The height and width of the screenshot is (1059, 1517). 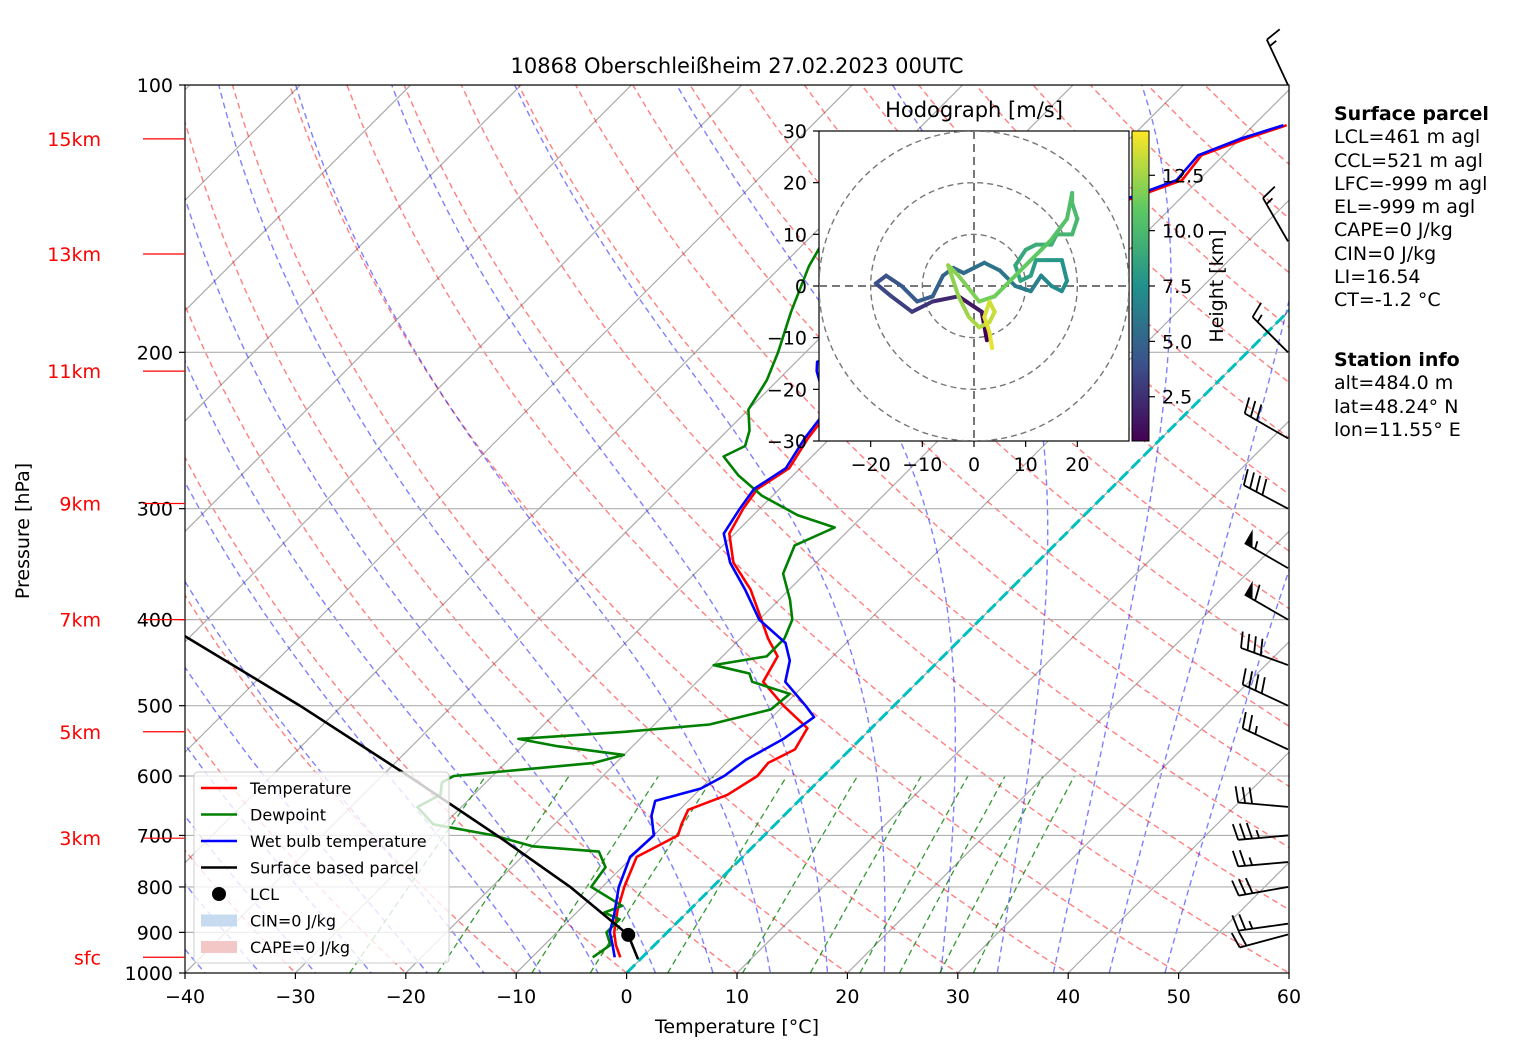 What do you see at coordinates (736, 1027) in the screenshot?
I see `x-axis-label: Temperature [°C]` at bounding box center [736, 1027].